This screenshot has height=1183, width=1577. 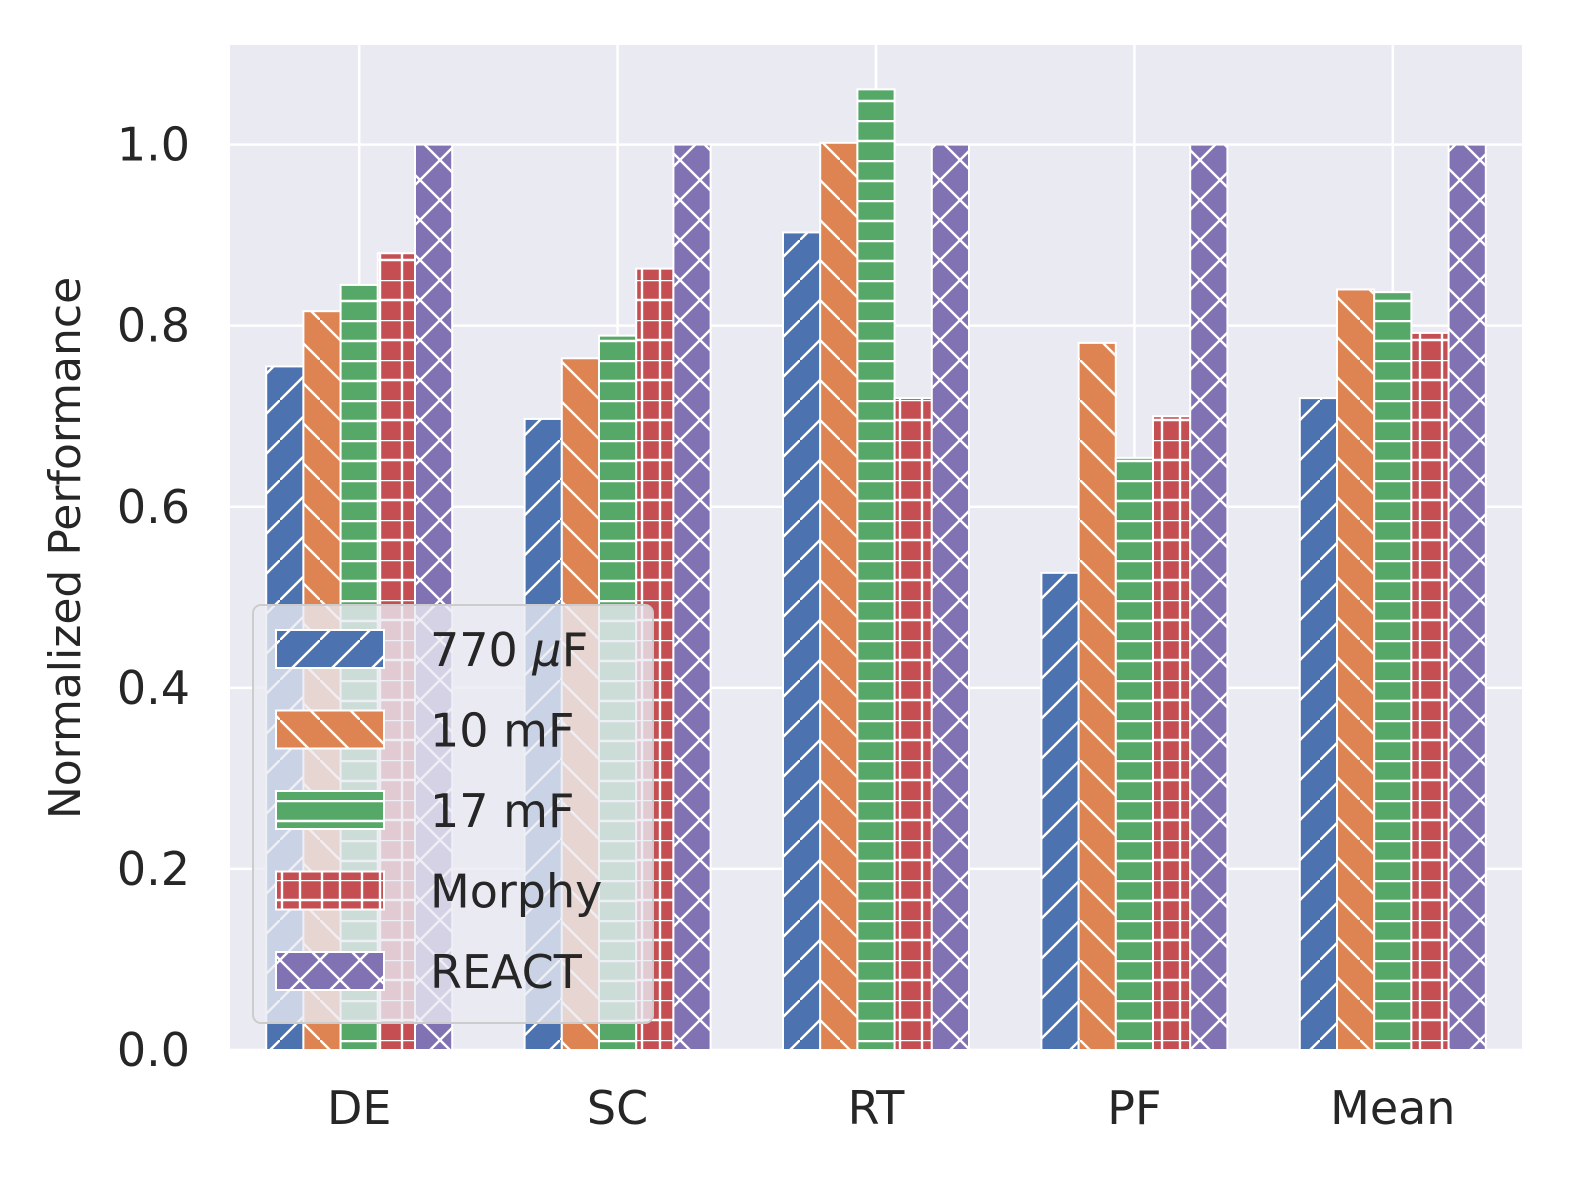 I want to click on legend-label: Morphy, so click(x=516, y=892).